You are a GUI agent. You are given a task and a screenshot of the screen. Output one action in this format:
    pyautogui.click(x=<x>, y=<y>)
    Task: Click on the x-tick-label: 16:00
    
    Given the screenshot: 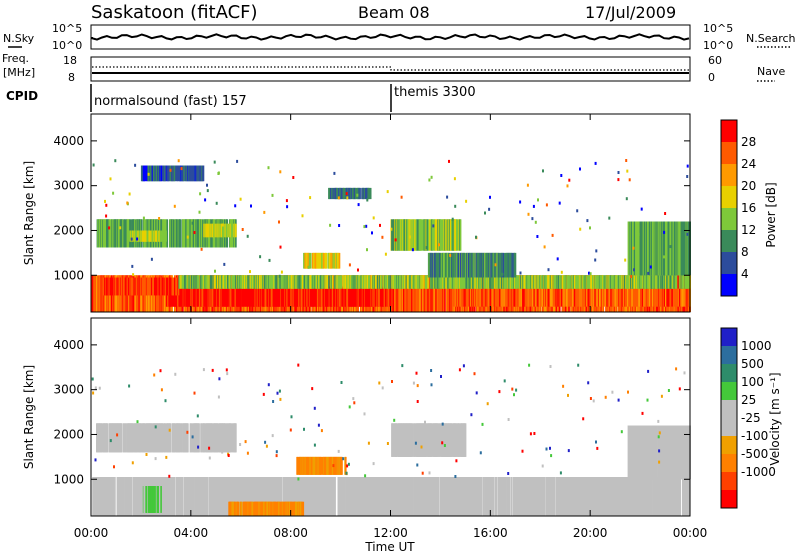 What is the action you would take?
    pyautogui.click(x=490, y=533)
    